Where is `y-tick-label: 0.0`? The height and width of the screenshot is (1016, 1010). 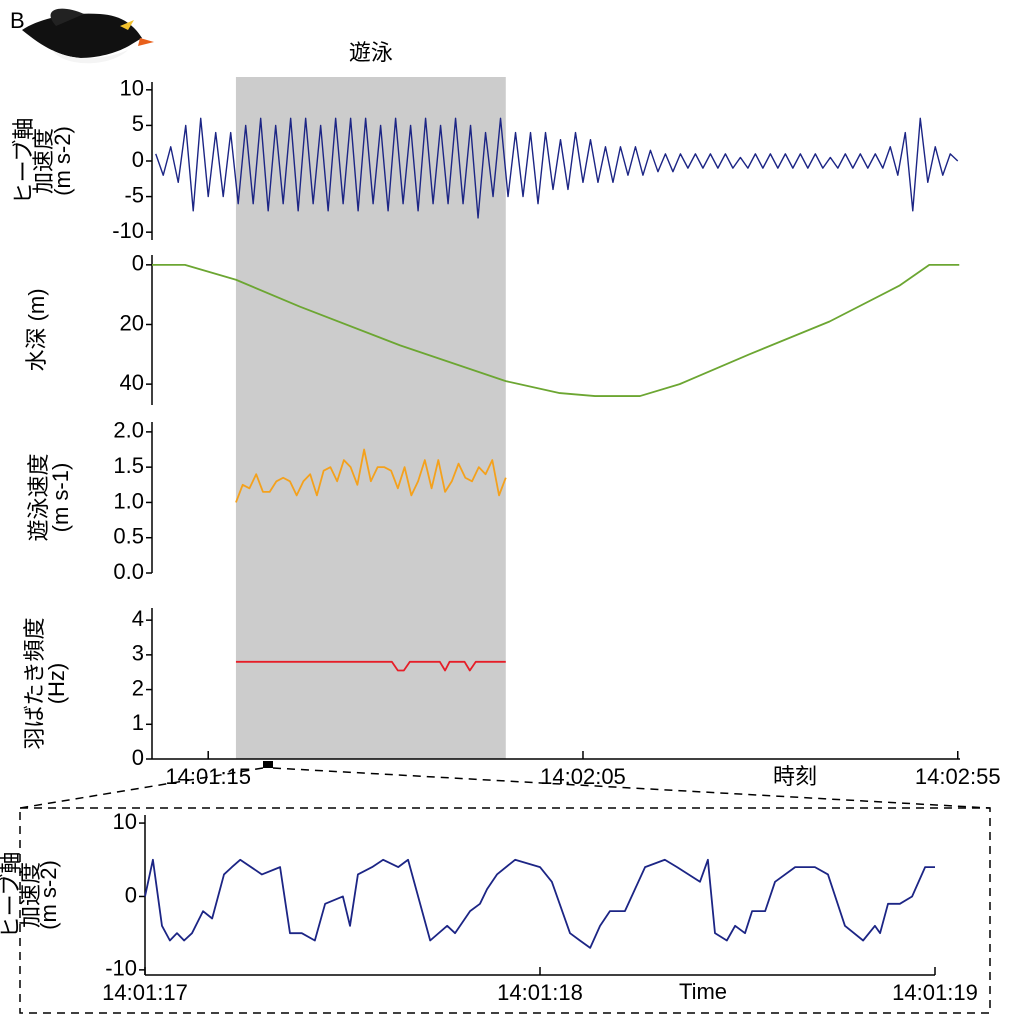 y-tick-label: 0.0 is located at coordinates (128, 571).